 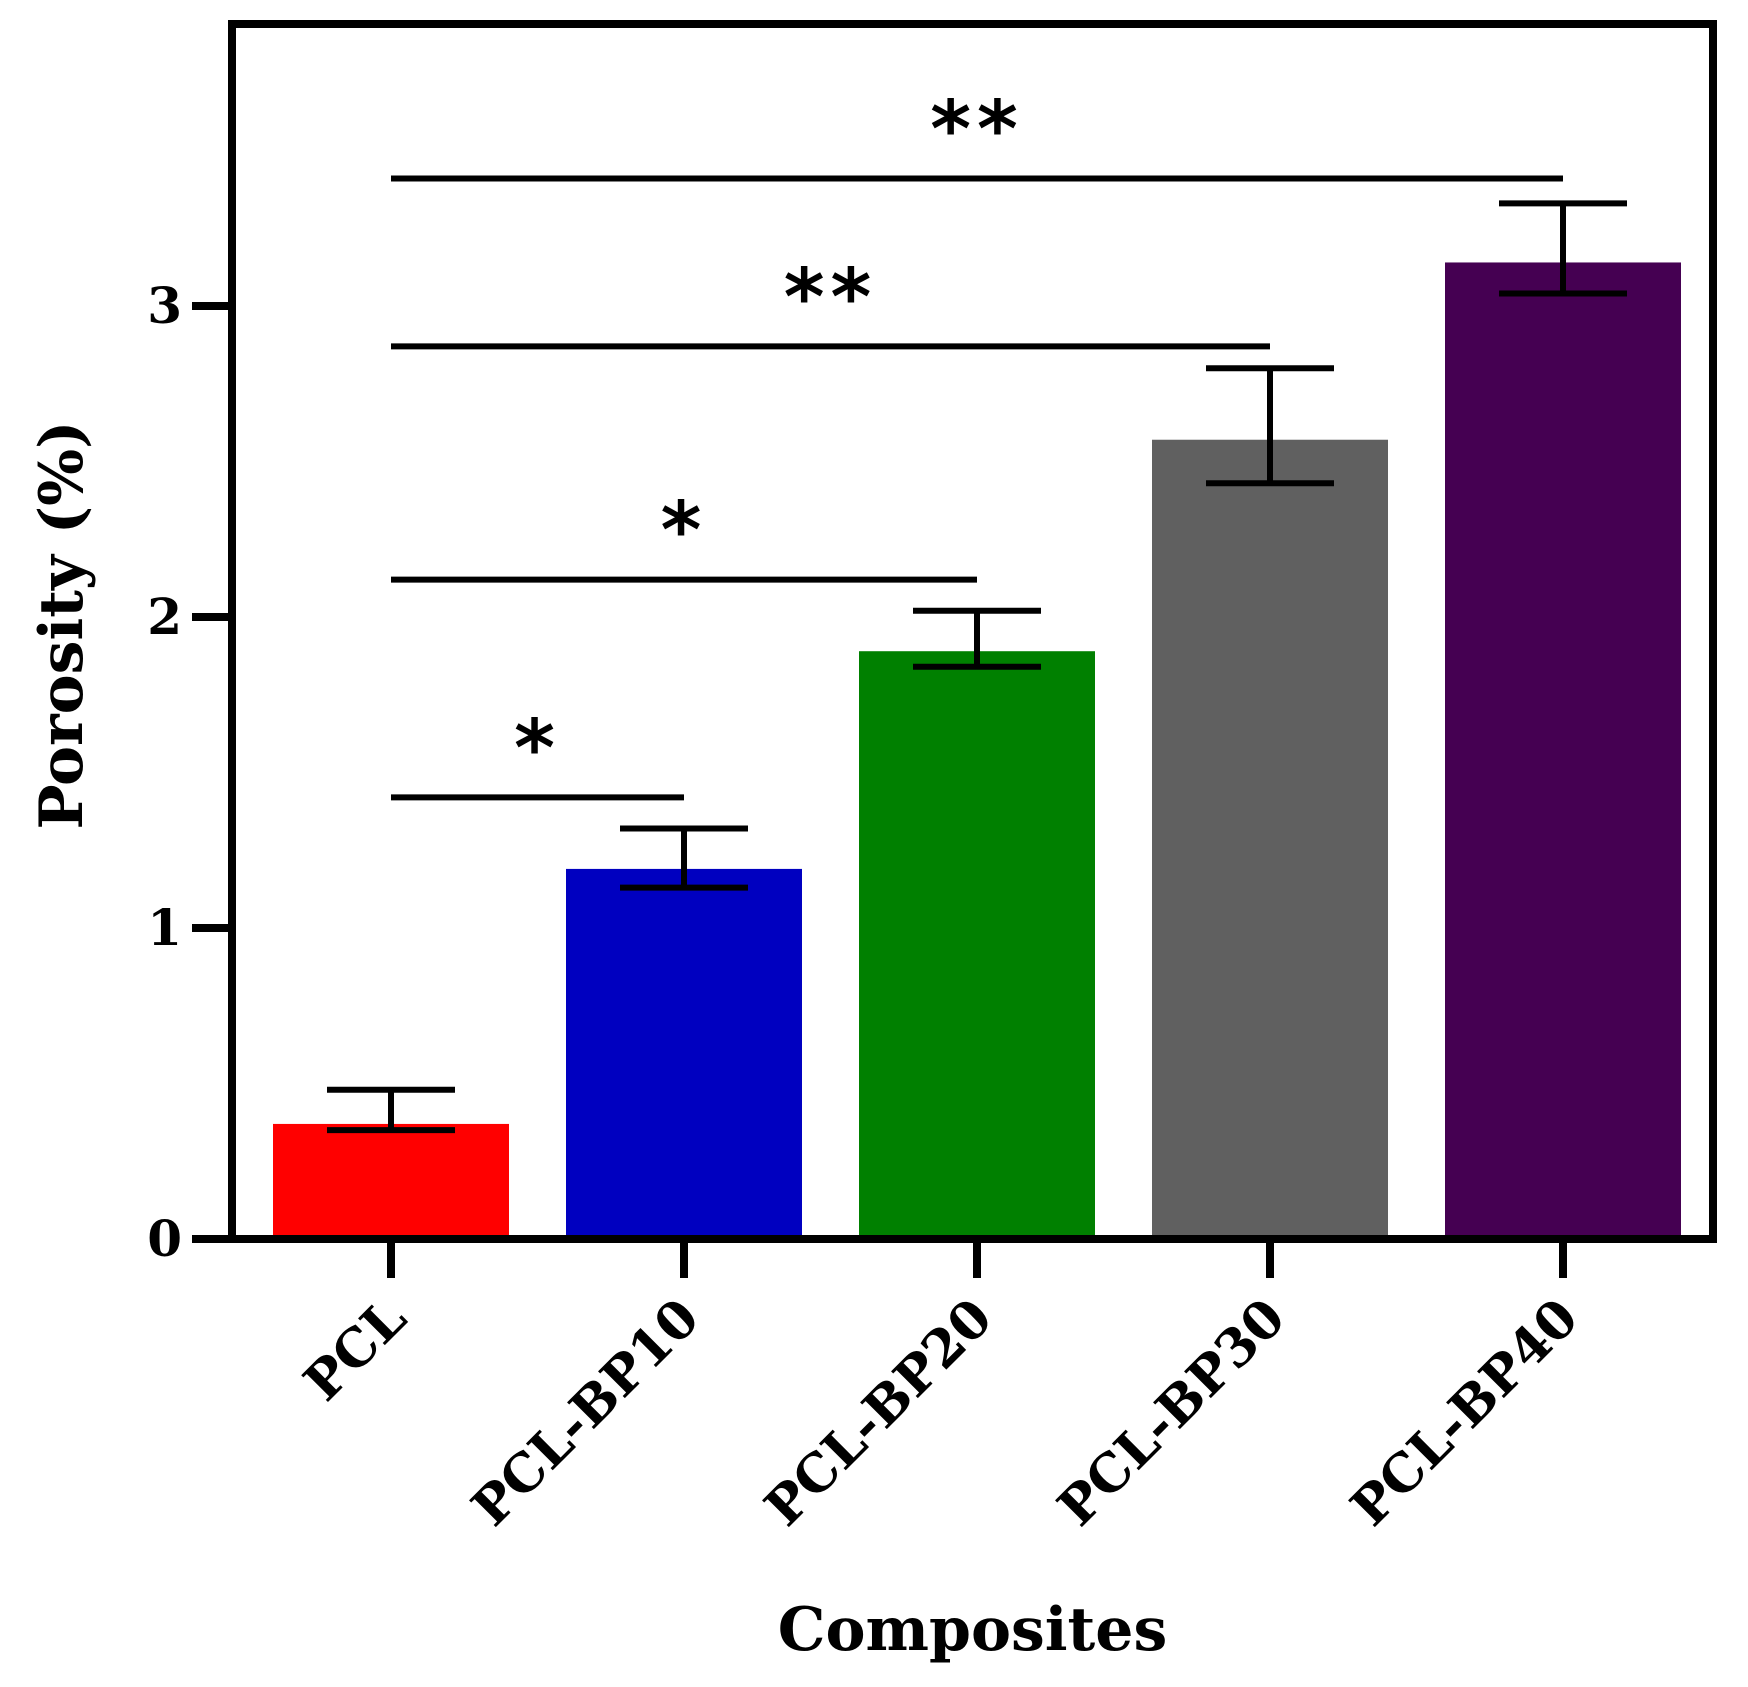 I want to click on x-tick-label-pcl: PCL, so click(x=355, y=1350).